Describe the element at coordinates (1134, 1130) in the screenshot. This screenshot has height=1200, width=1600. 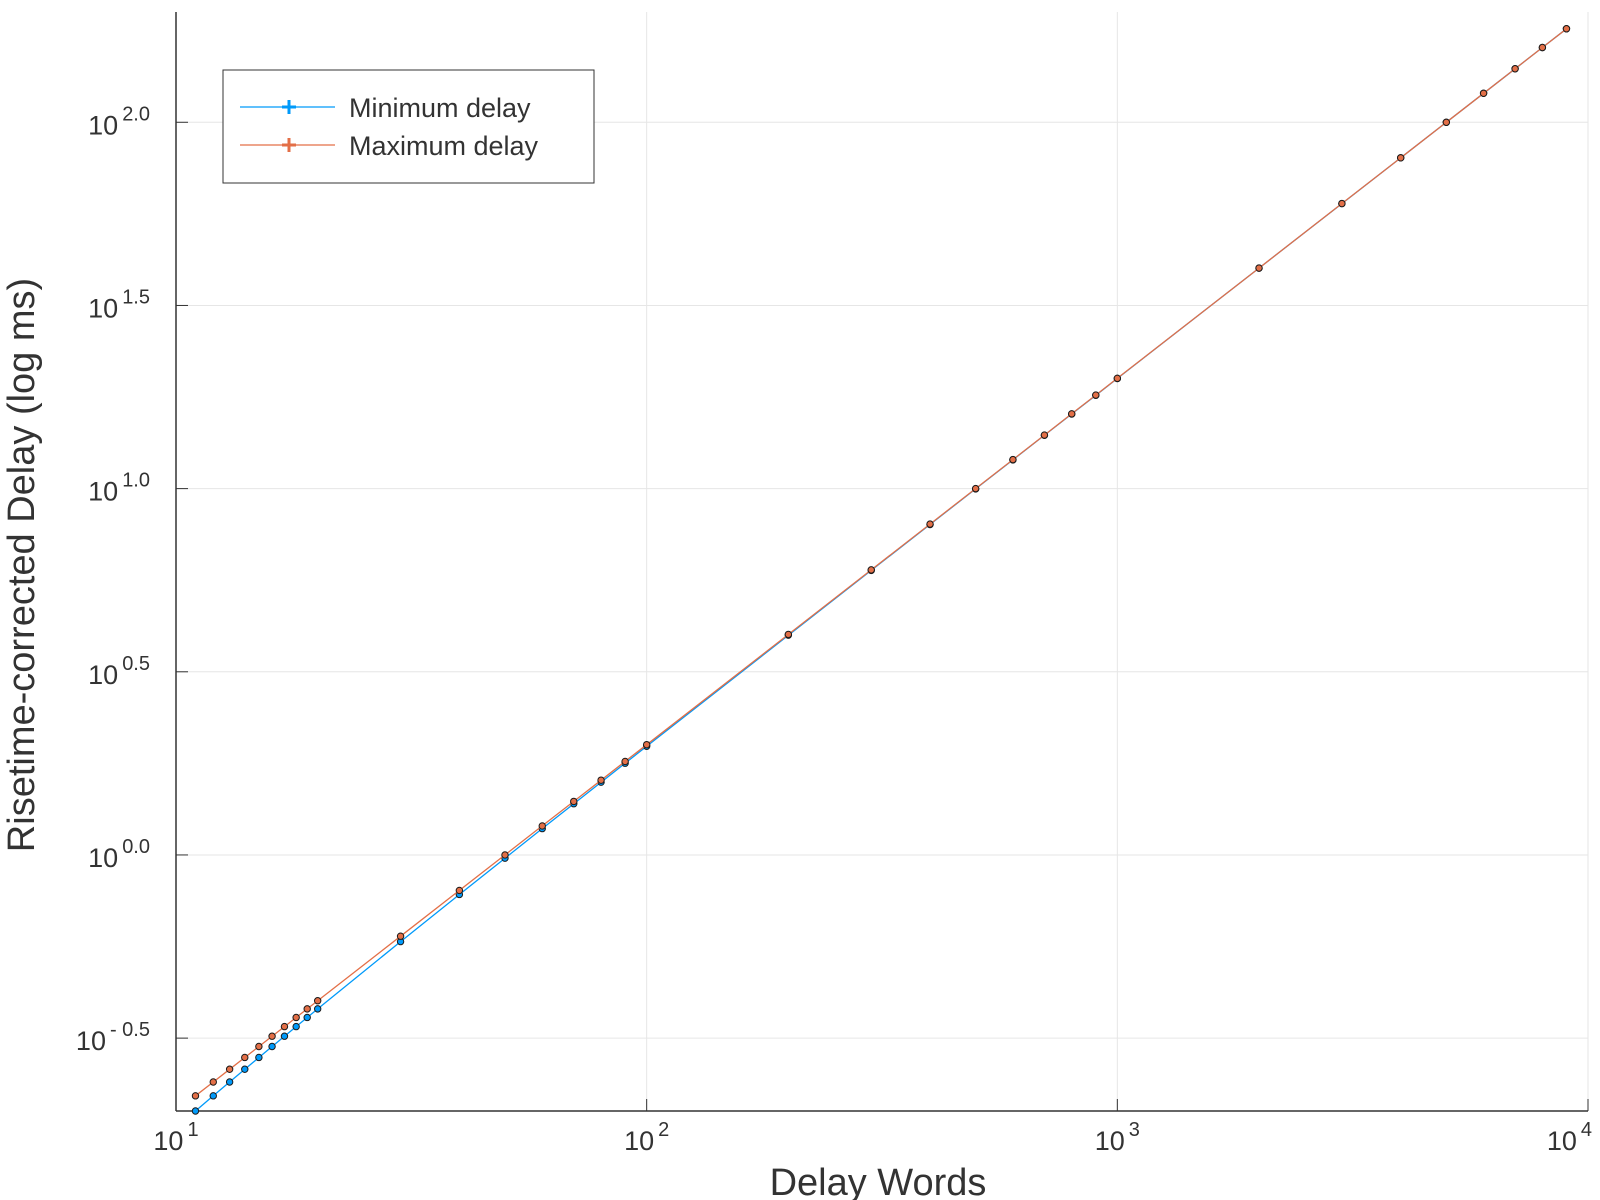
I see `tick-exponent: 3` at that location.